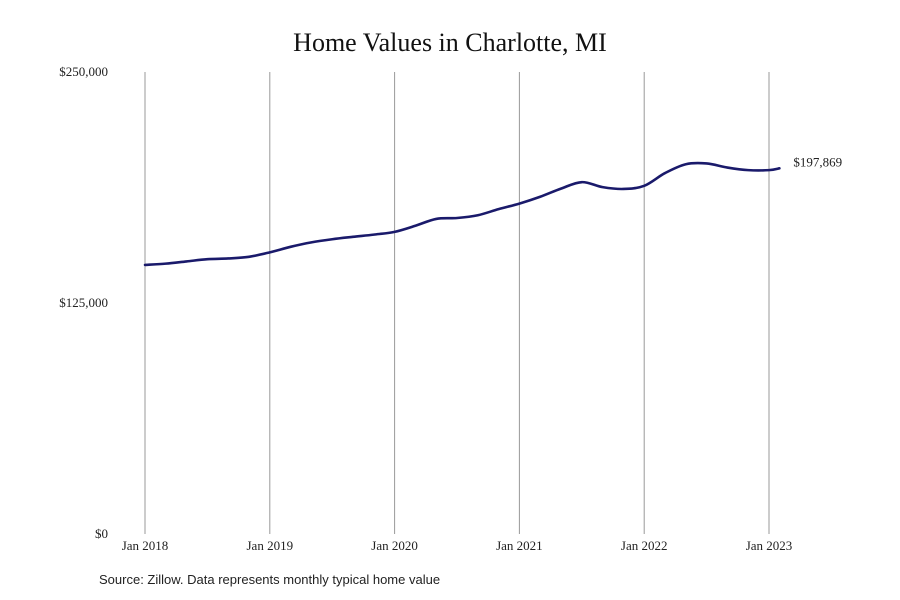  What do you see at coordinates (145, 545) in the screenshot?
I see `x-tick-label: Jan 2018` at bounding box center [145, 545].